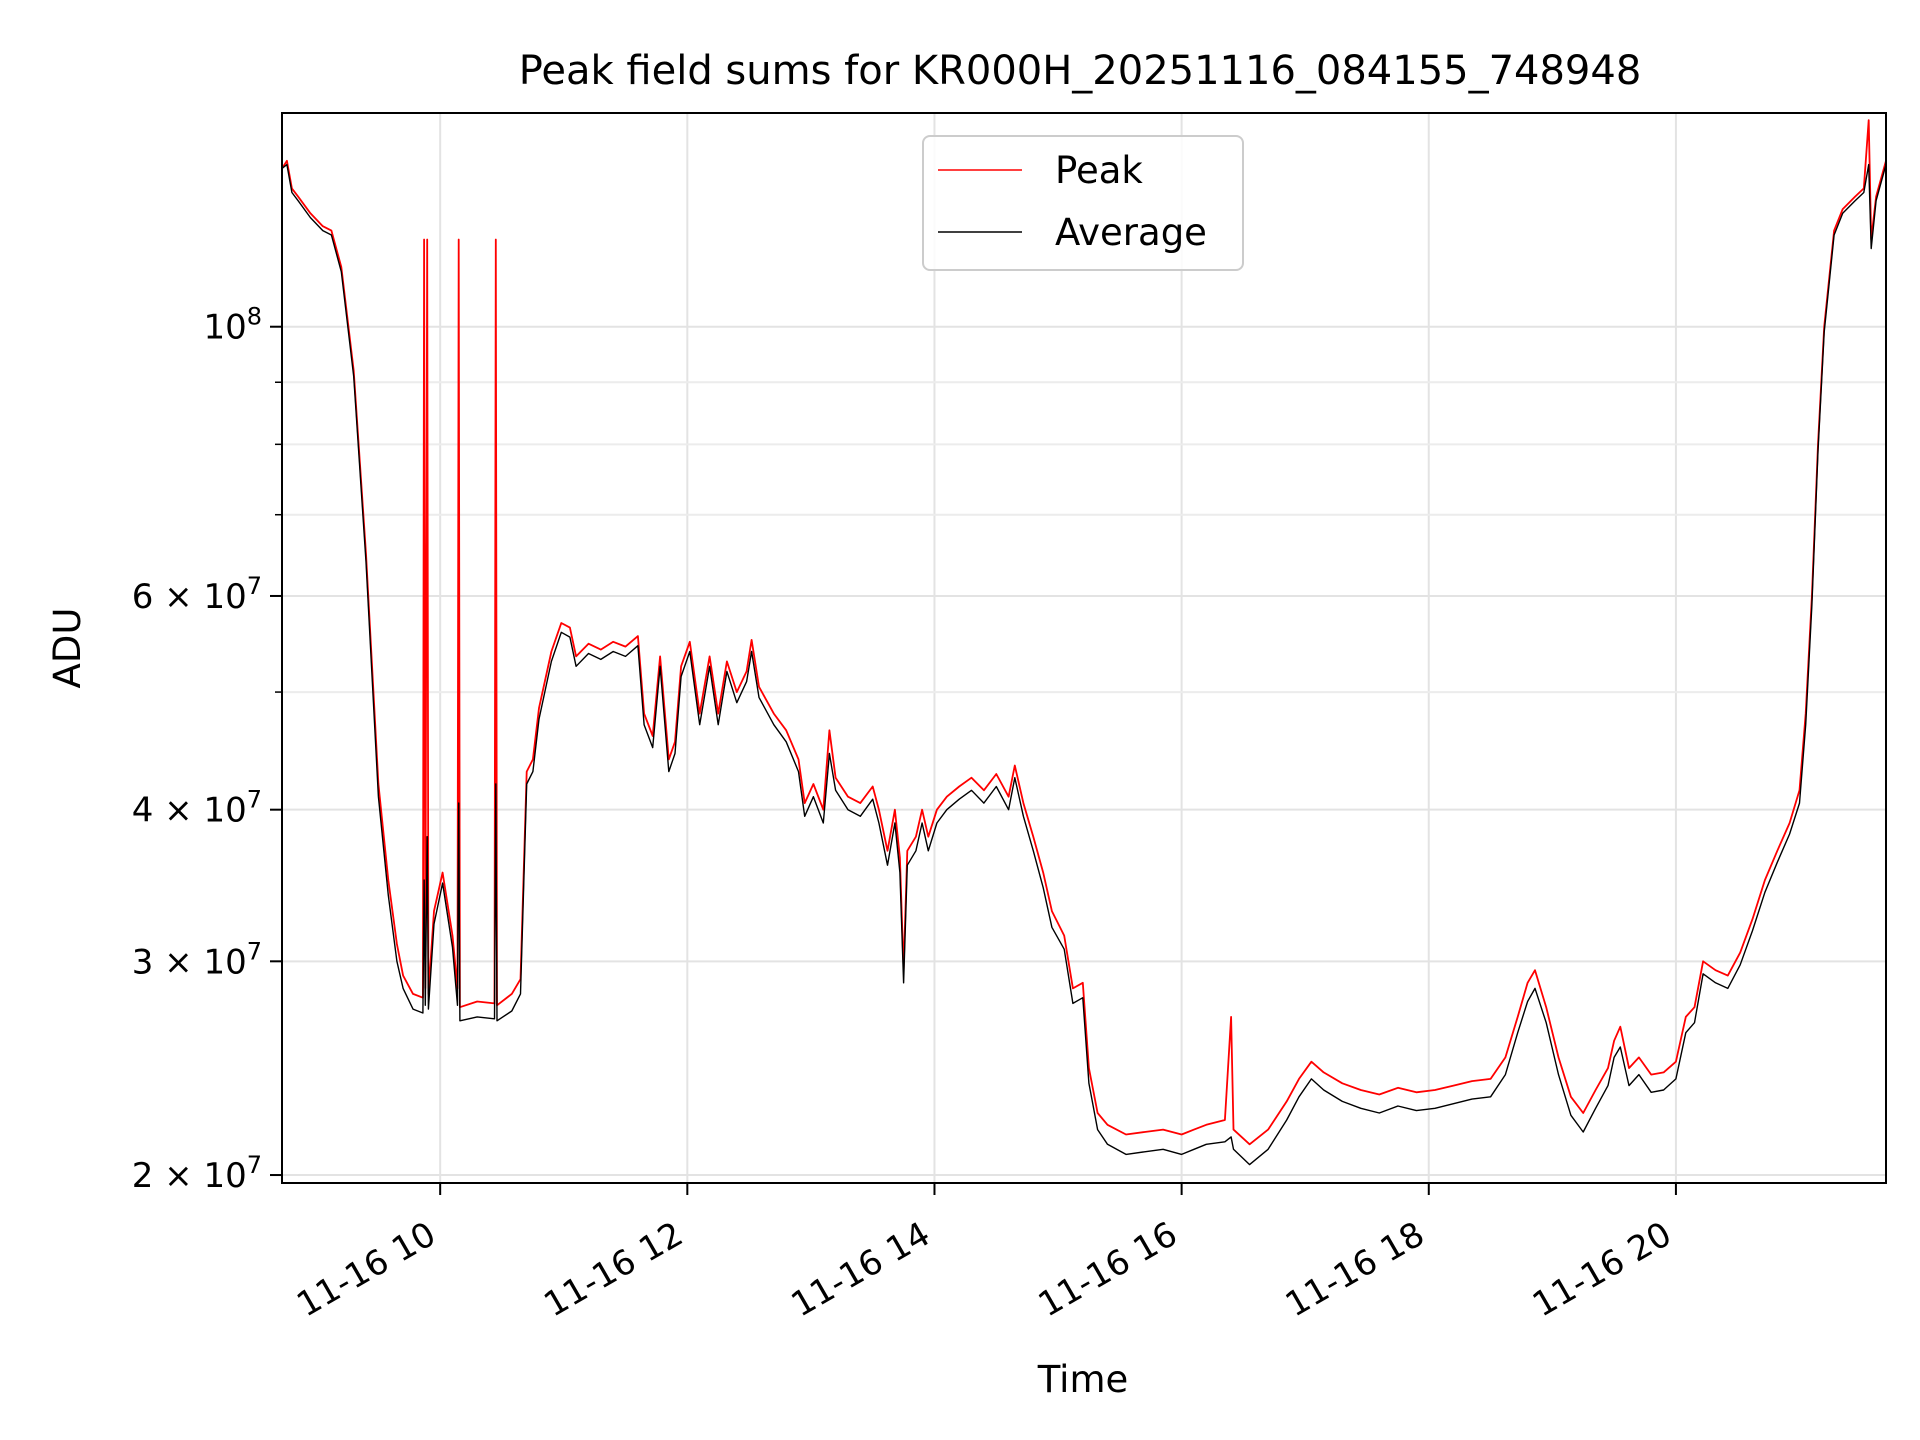 This screenshot has height=1440, width=1920. Describe the element at coordinates (1099, 170) in the screenshot. I see `legend-label-peak: Peak` at that location.